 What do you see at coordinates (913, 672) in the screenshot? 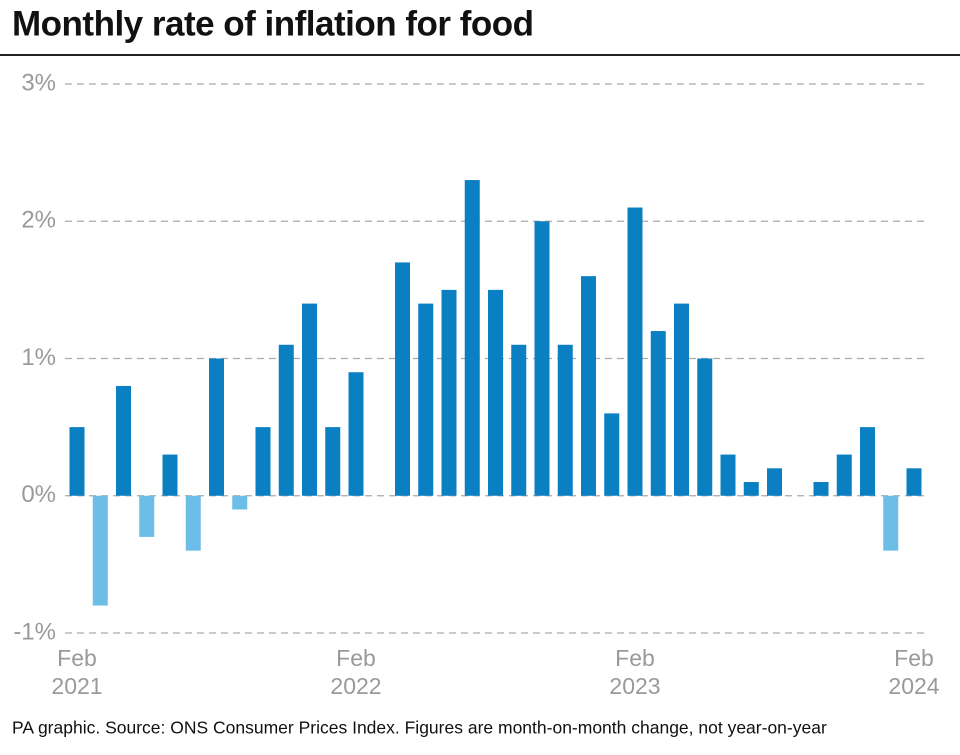
I see `x-tick-label: Feb 2024` at bounding box center [913, 672].